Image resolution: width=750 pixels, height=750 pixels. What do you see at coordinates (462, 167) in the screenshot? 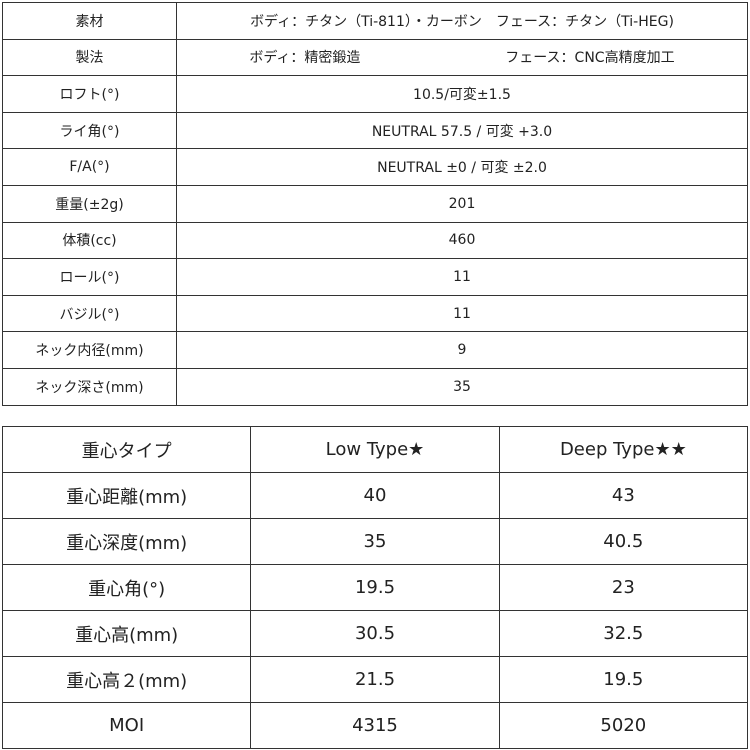
I see `spec-value: NEUTRAL ±0 / 可変 ±2.0` at bounding box center [462, 167].